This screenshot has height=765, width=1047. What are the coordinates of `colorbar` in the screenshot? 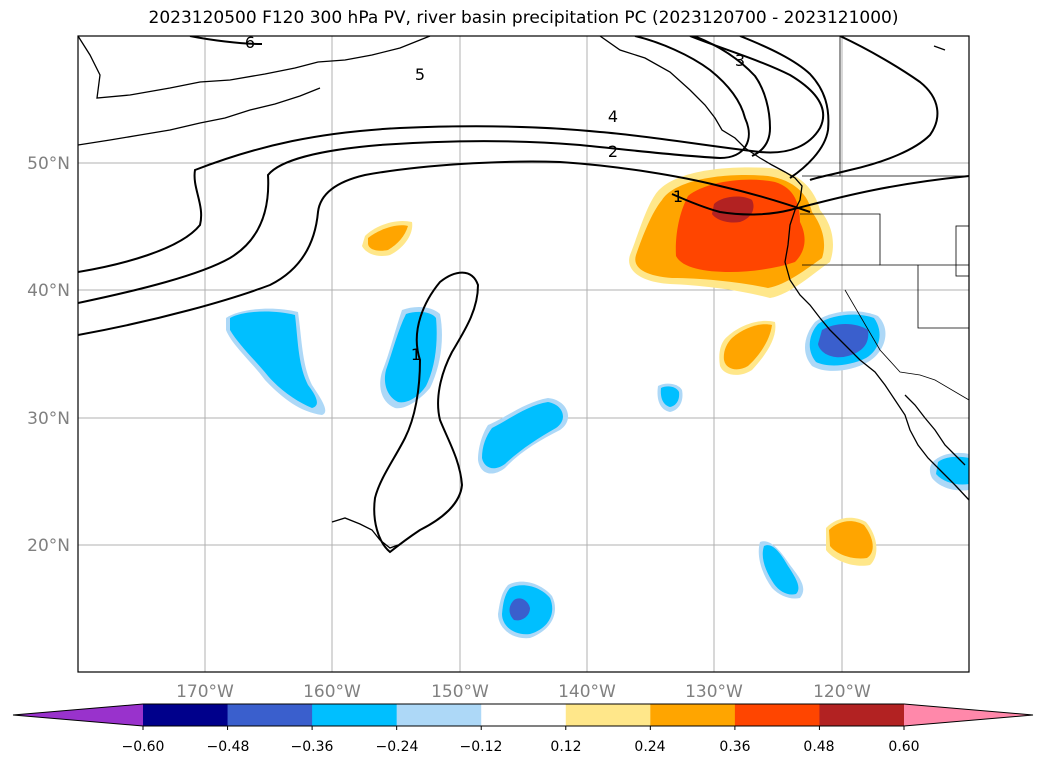 It's located at (523, 716).